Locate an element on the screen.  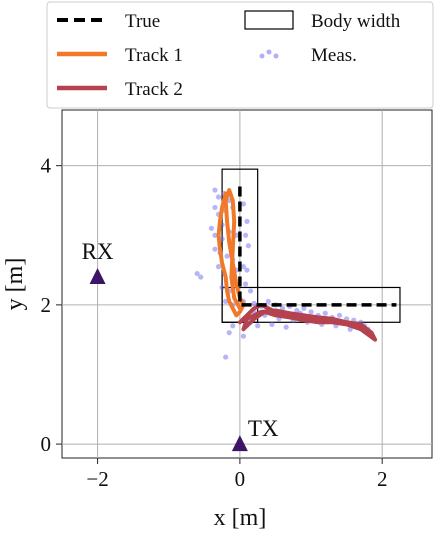
x-tick-label: 0 is located at coordinates (240, 479).